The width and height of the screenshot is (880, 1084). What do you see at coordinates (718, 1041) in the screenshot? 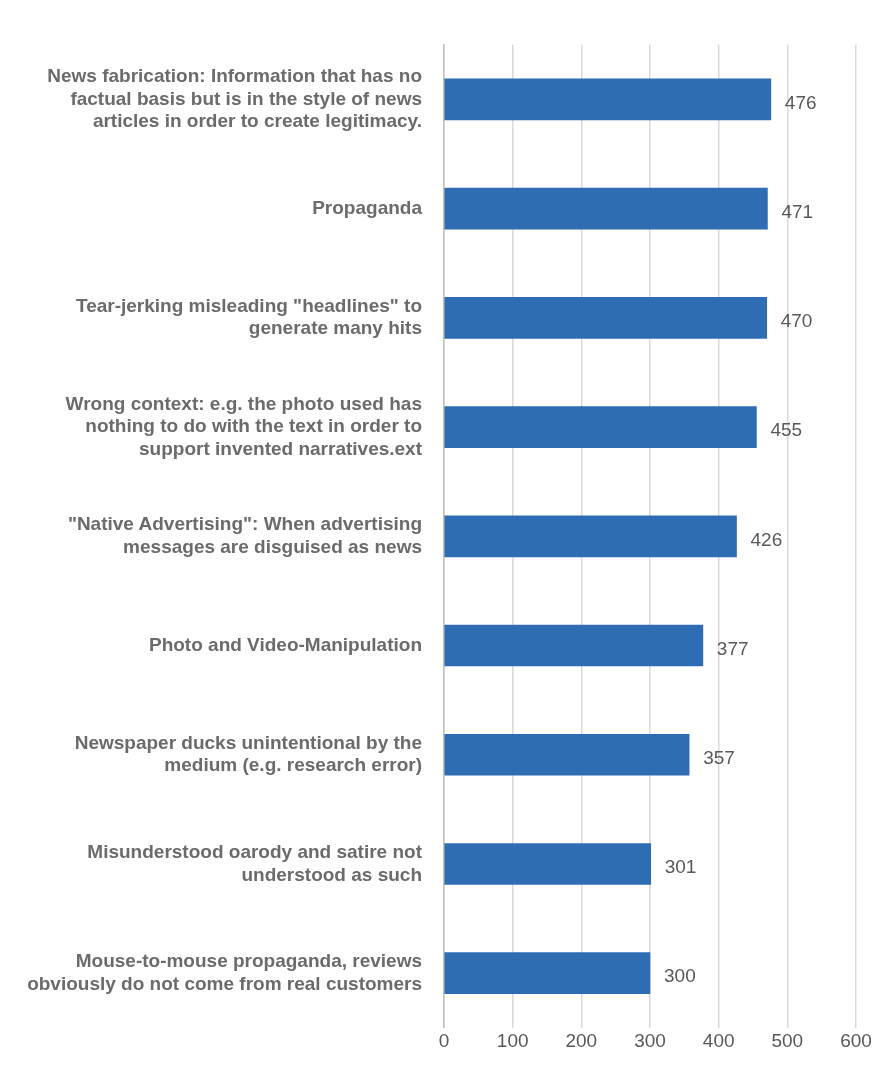
I see `x-tick-label: 400` at bounding box center [718, 1041].